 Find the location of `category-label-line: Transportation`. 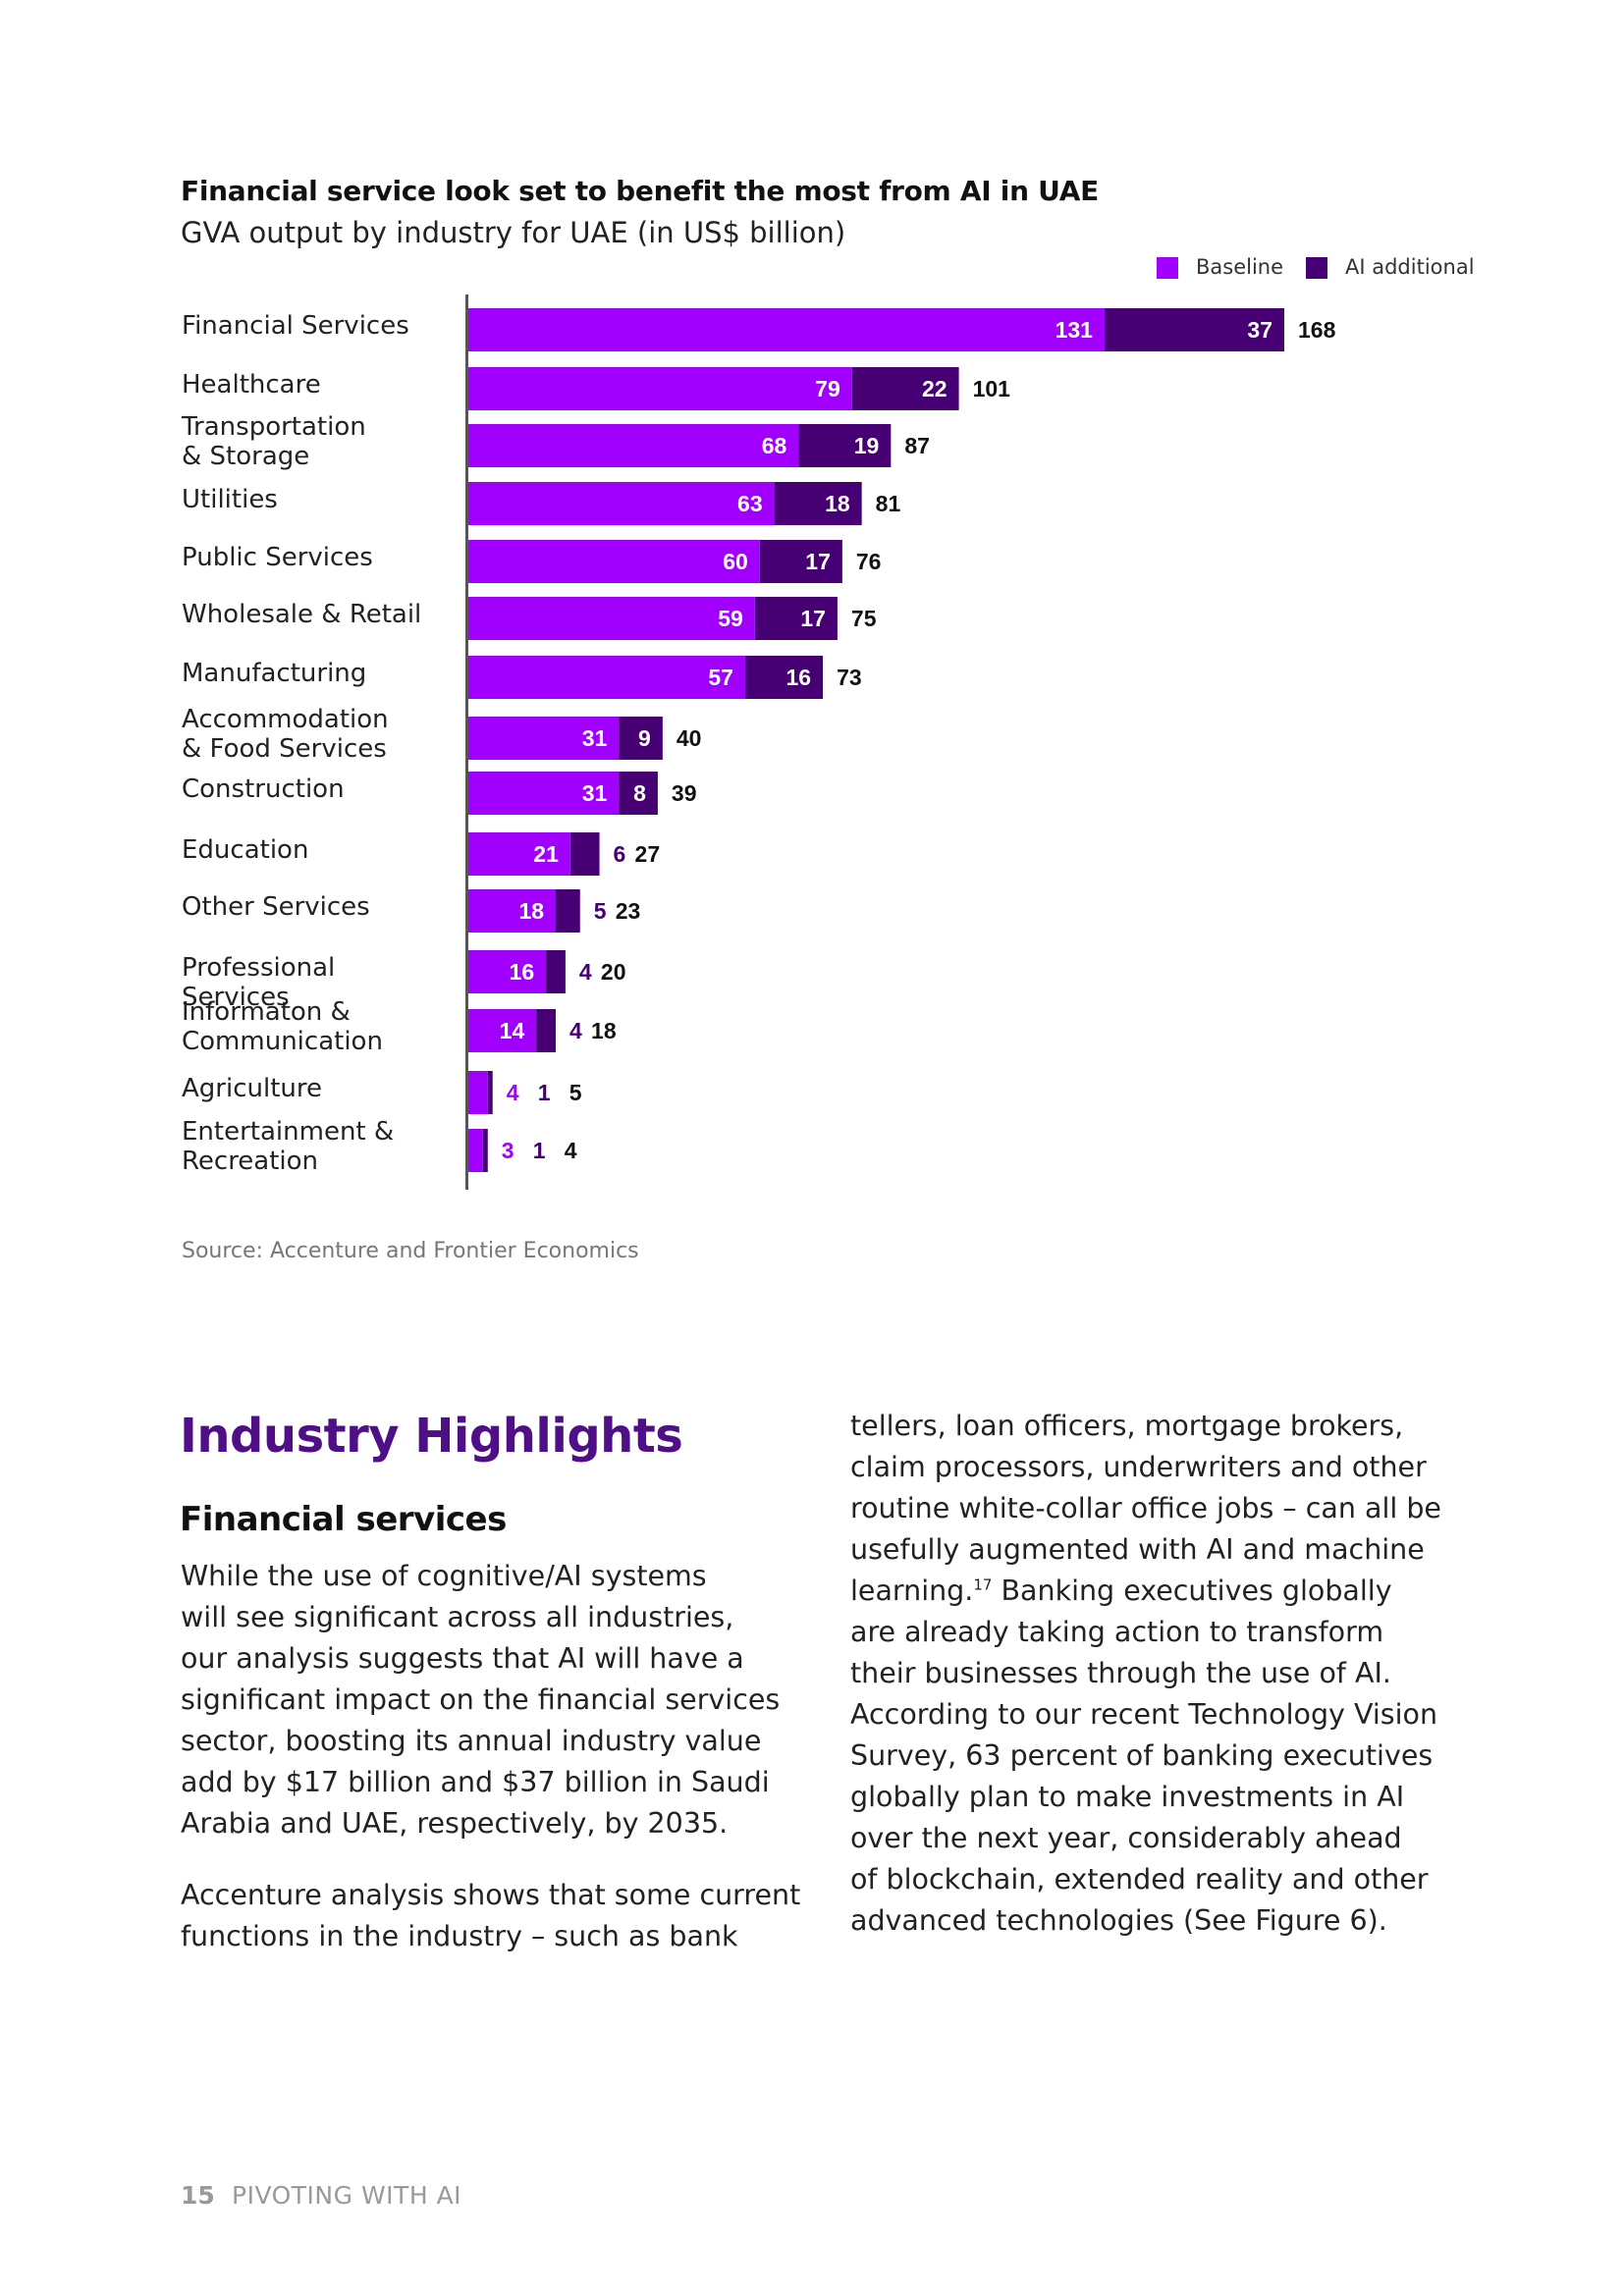

category-label-line: Transportation is located at coordinates (274, 427).